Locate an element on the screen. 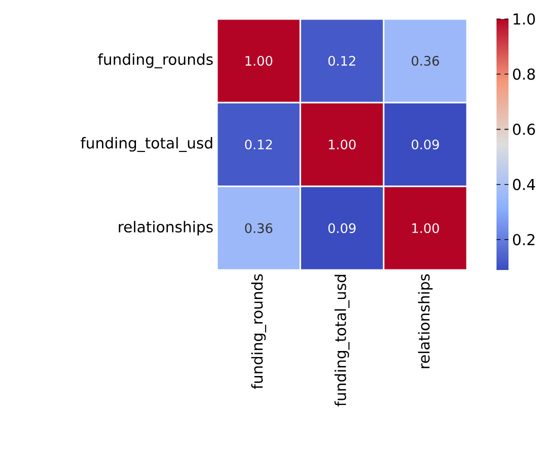 The height and width of the screenshot is (473, 556). color-bar-label: 1.0 is located at coordinates (524, 19).